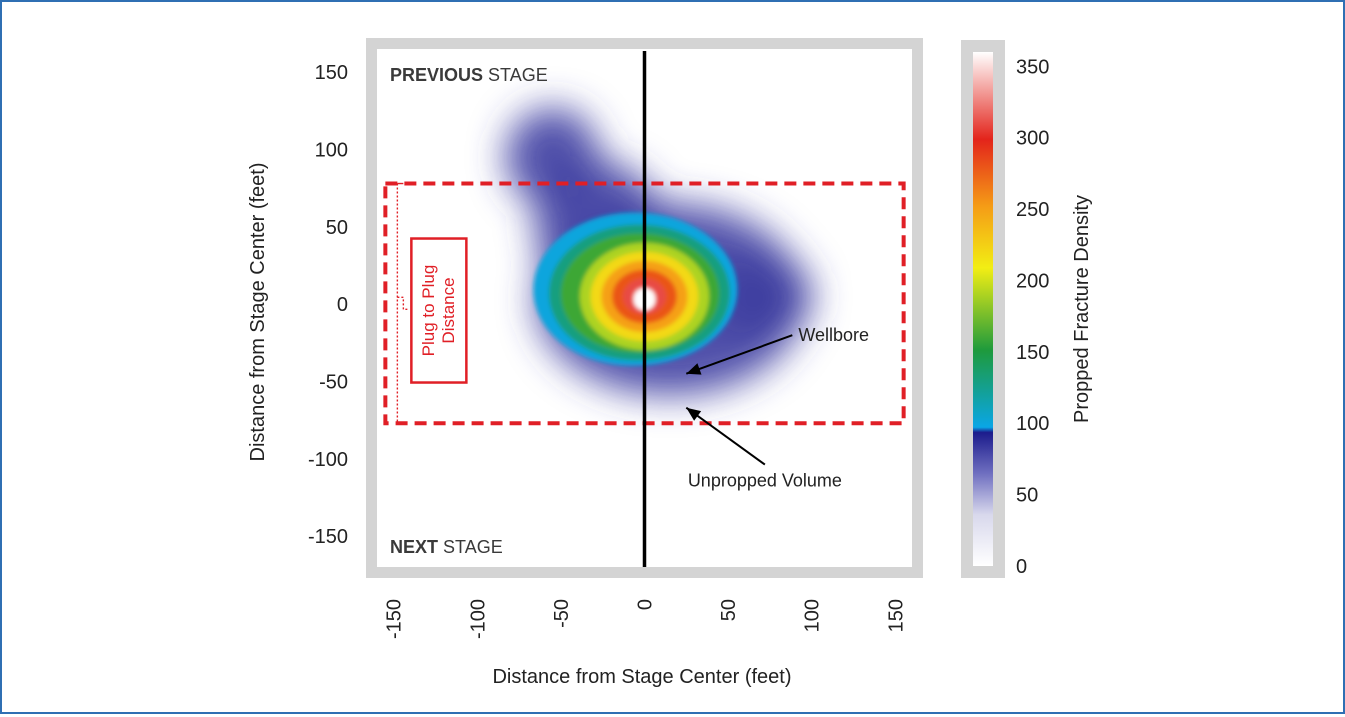 Image resolution: width=1345 pixels, height=717 pixels. Describe the element at coordinates (1021, 567) in the screenshot. I see `colorbar-tick-label: 0` at that location.